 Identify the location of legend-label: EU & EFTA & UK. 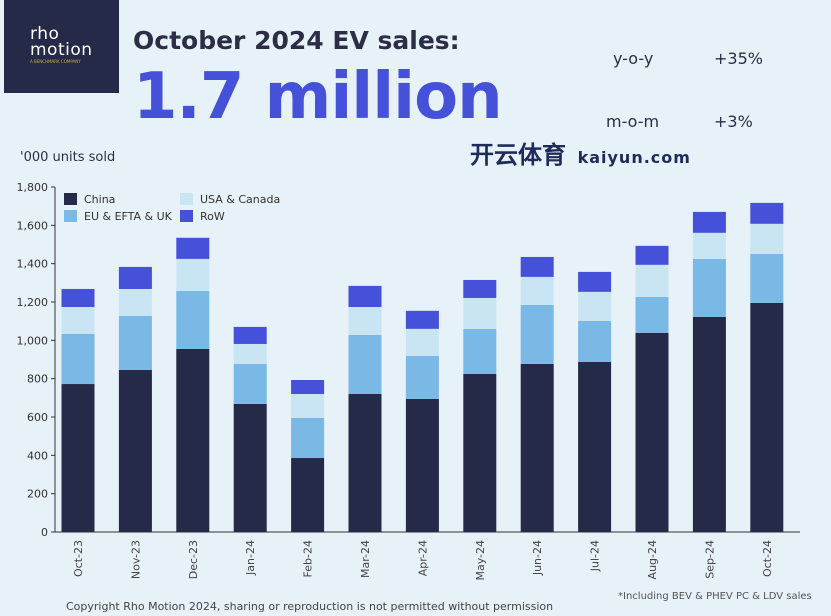
(128, 216).